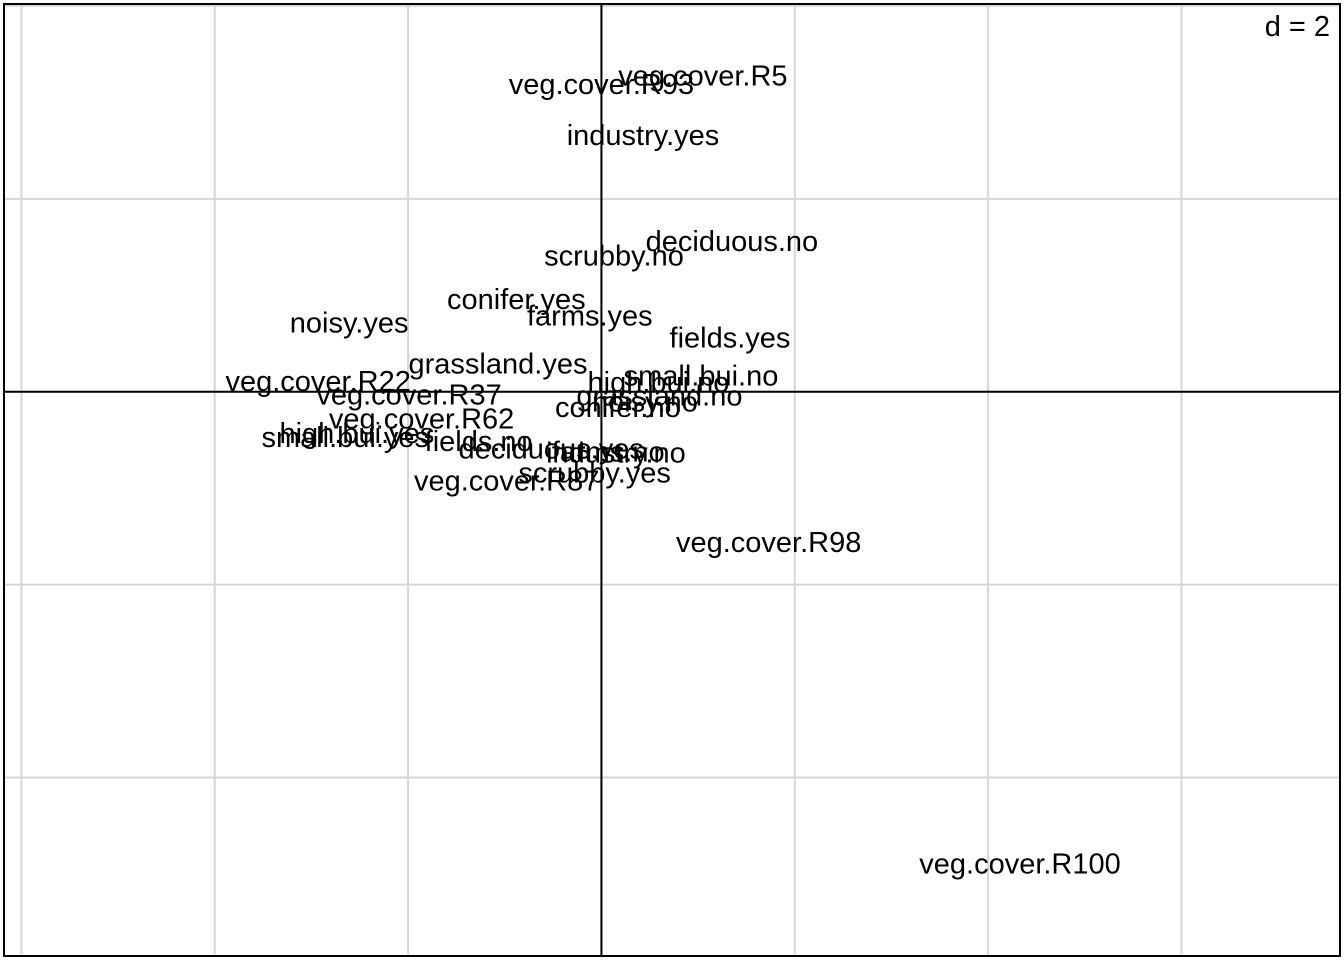 The image size is (1344, 960). Describe the element at coordinates (730, 339) in the screenshot. I see `point-label: fields.yes` at that location.